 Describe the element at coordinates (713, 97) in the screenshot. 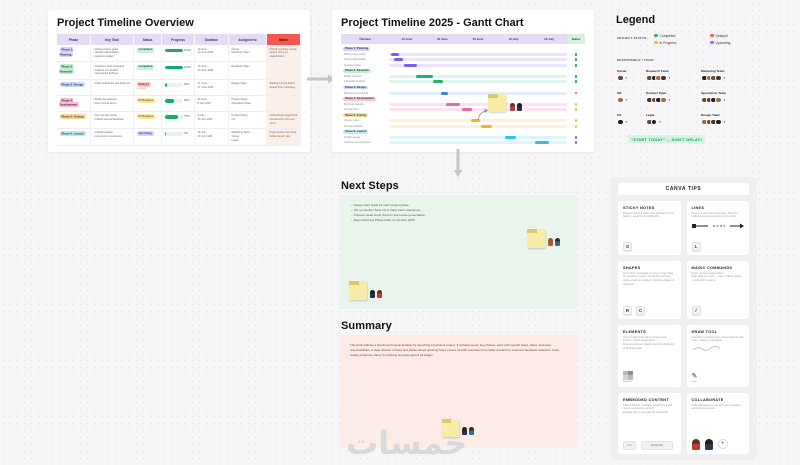

I see `legend-team-operations: Operations Team ▾` at that location.